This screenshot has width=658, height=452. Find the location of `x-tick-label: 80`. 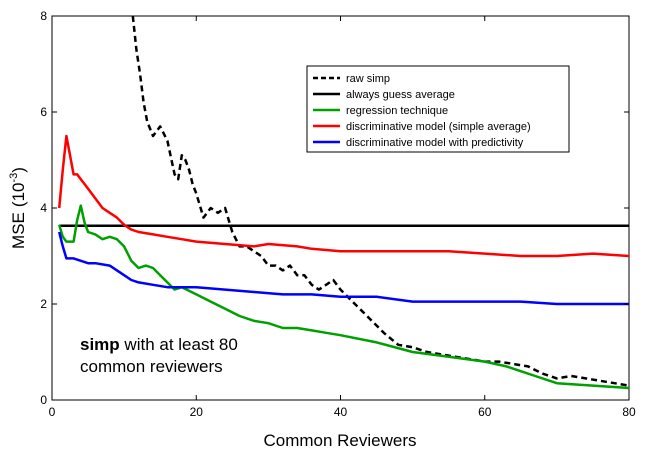

x-tick-label: 80 is located at coordinates (629, 412).